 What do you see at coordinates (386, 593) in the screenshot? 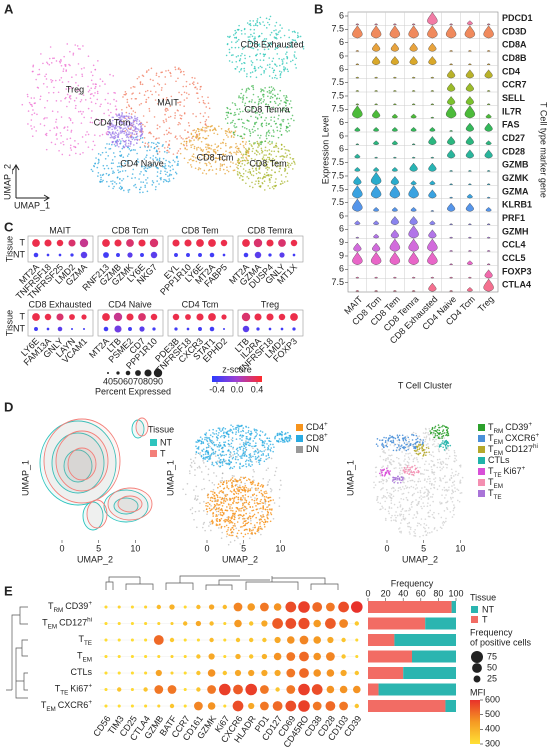
I see `x-tick-label: 20` at bounding box center [386, 593].